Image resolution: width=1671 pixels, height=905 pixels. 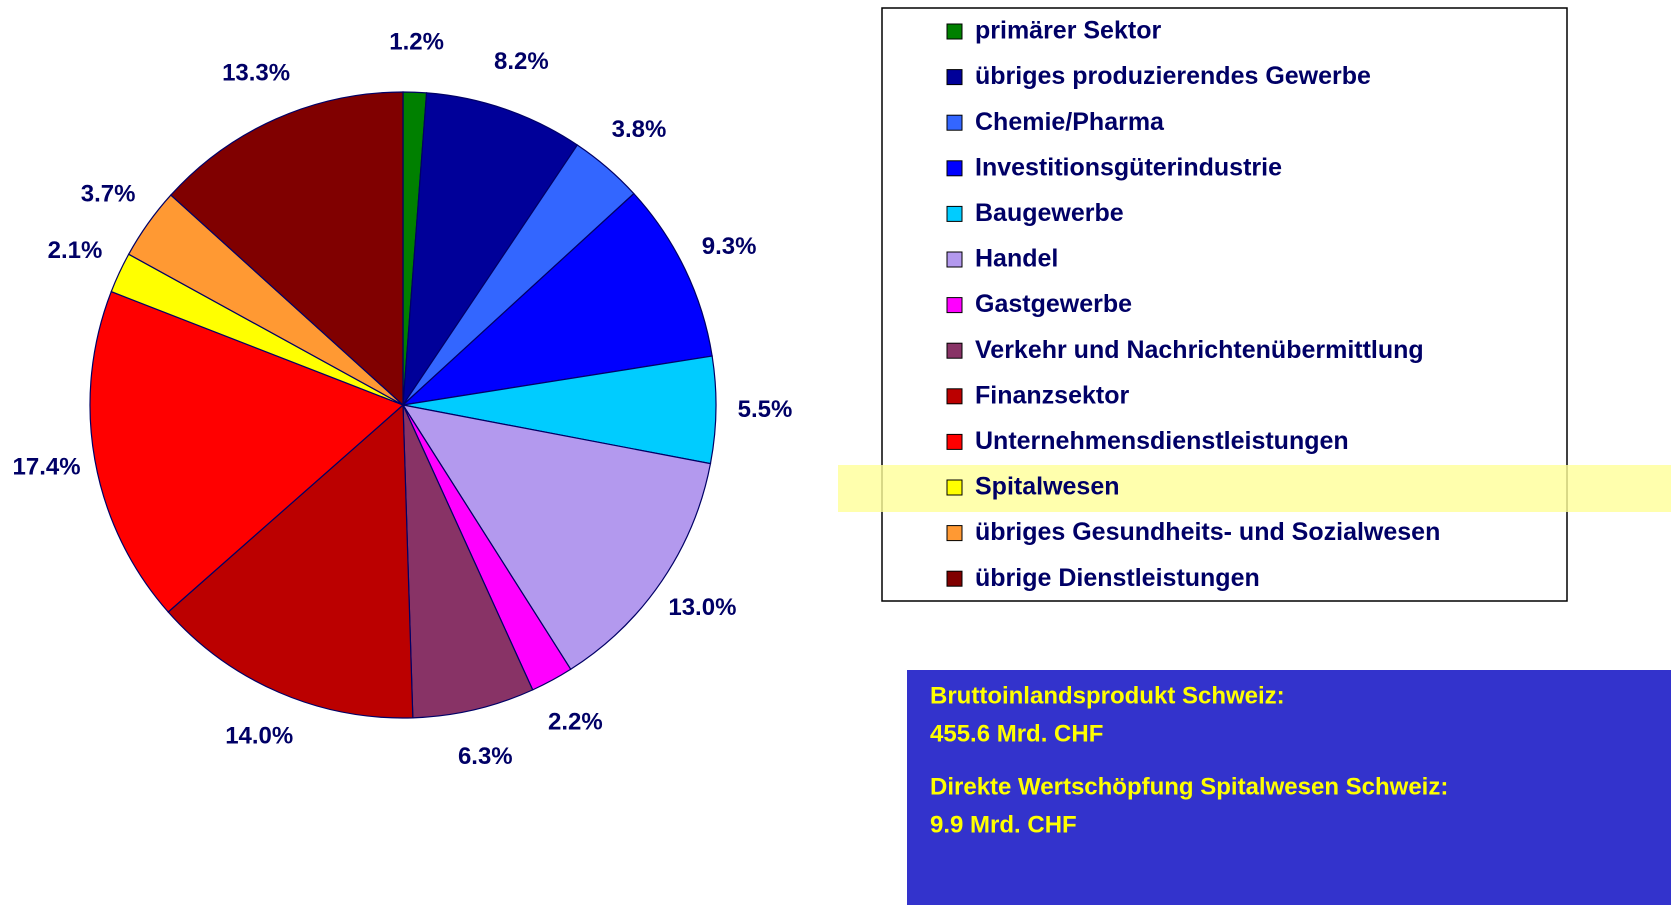 What do you see at coordinates (1052, 395) in the screenshot?
I see `legend-label: Finanzsektor` at bounding box center [1052, 395].